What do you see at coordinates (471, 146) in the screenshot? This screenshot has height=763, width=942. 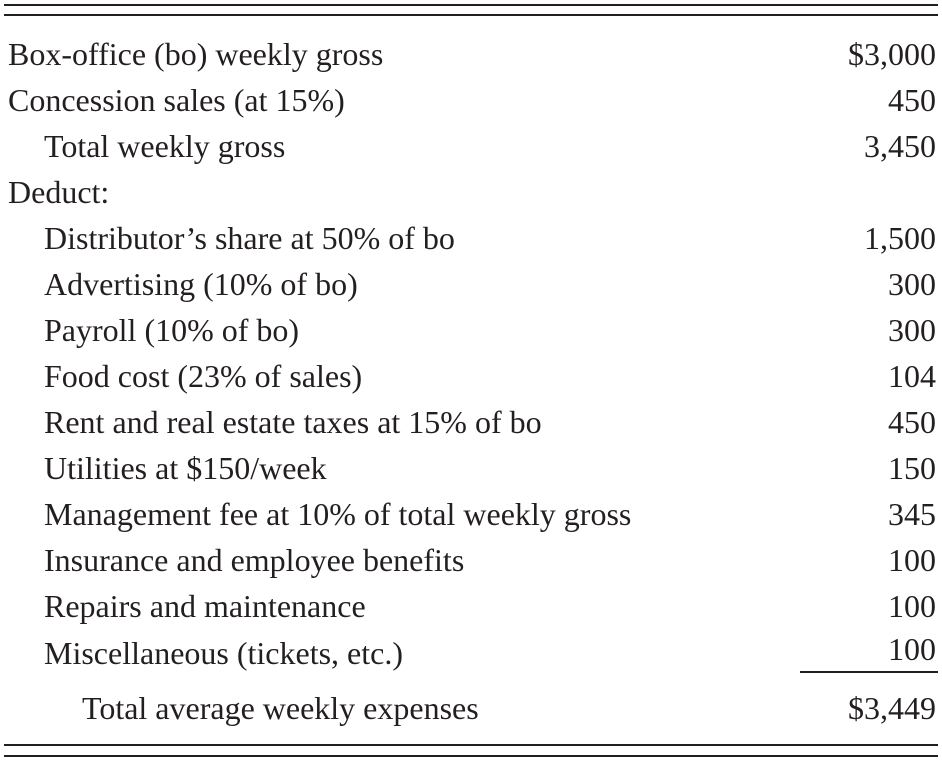 I see `table-row: Total weekly gross 3,450` at bounding box center [471, 146].